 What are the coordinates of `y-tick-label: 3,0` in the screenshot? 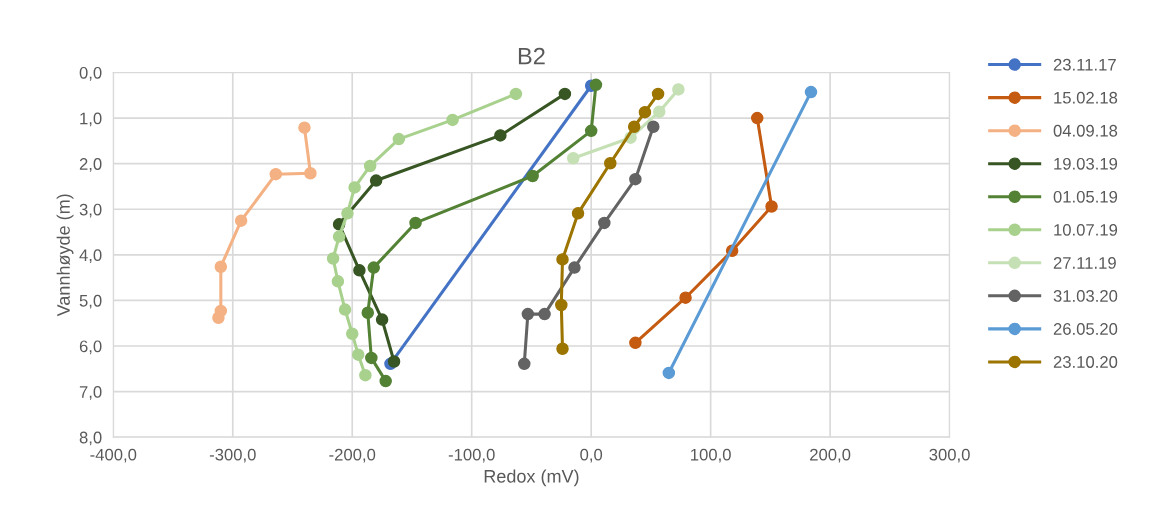 It's located at (90, 210).